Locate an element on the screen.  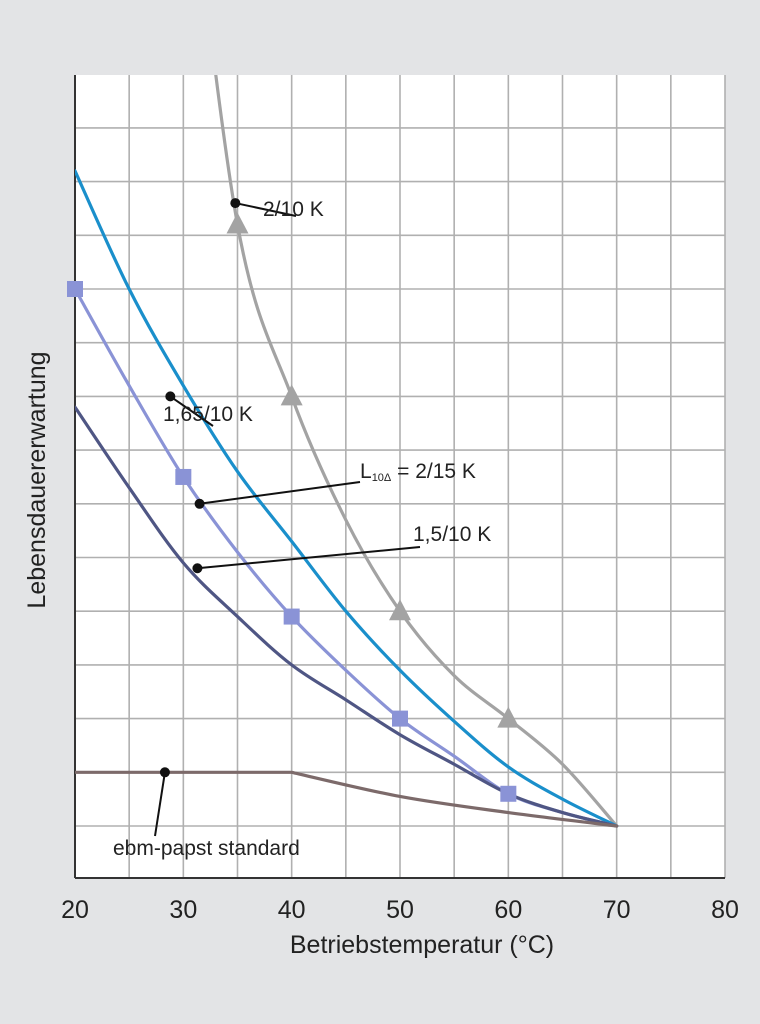
x-axis-label: Betriebstemperatur (°C) is located at coordinates (422, 945).